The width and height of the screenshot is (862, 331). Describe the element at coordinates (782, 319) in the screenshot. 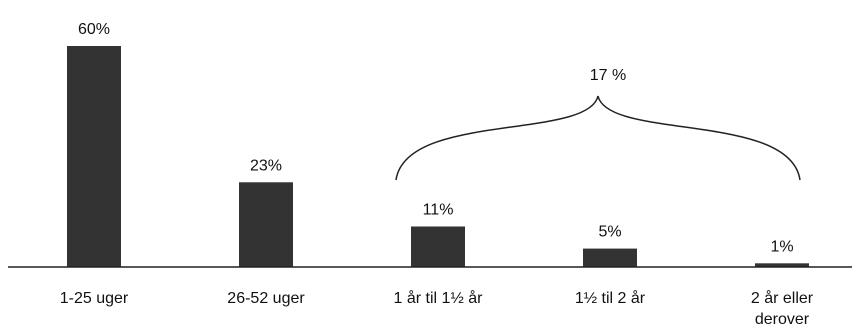

I see `category-label-5-line-2: derover` at that location.